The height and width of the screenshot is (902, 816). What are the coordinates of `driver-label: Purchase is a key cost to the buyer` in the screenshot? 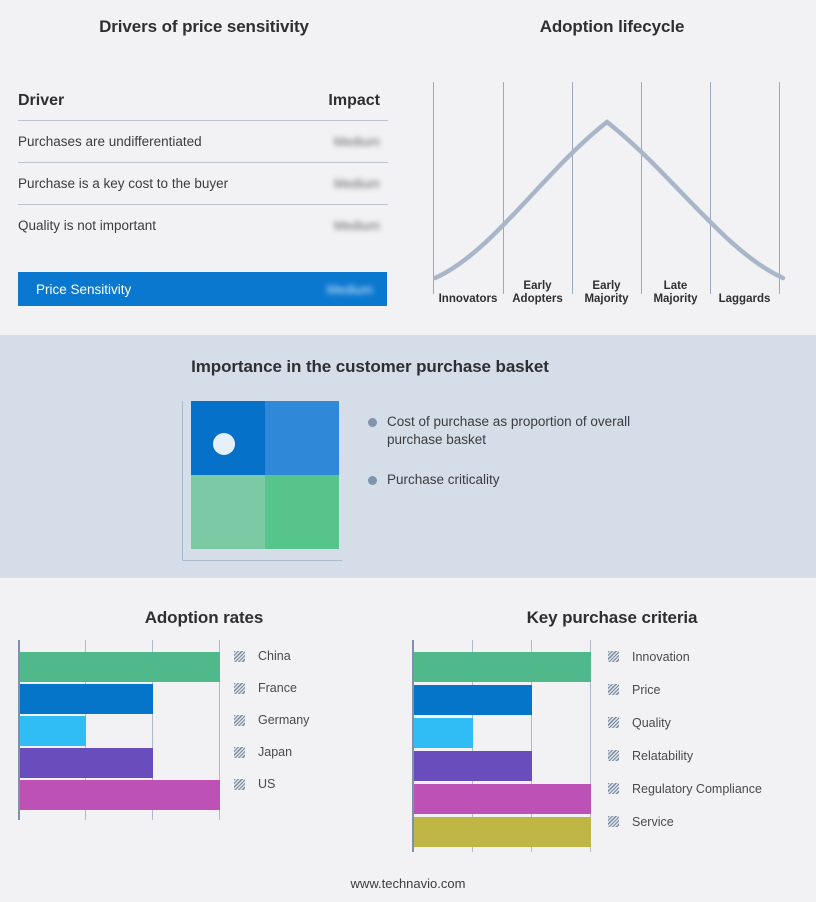 It's located at (123, 183).